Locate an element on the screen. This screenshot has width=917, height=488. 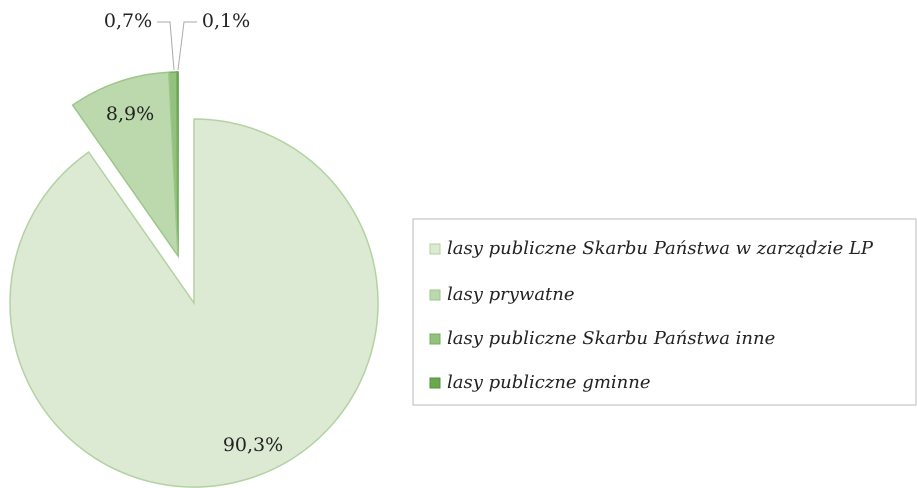
data-label: 0,7% is located at coordinates (128, 21).